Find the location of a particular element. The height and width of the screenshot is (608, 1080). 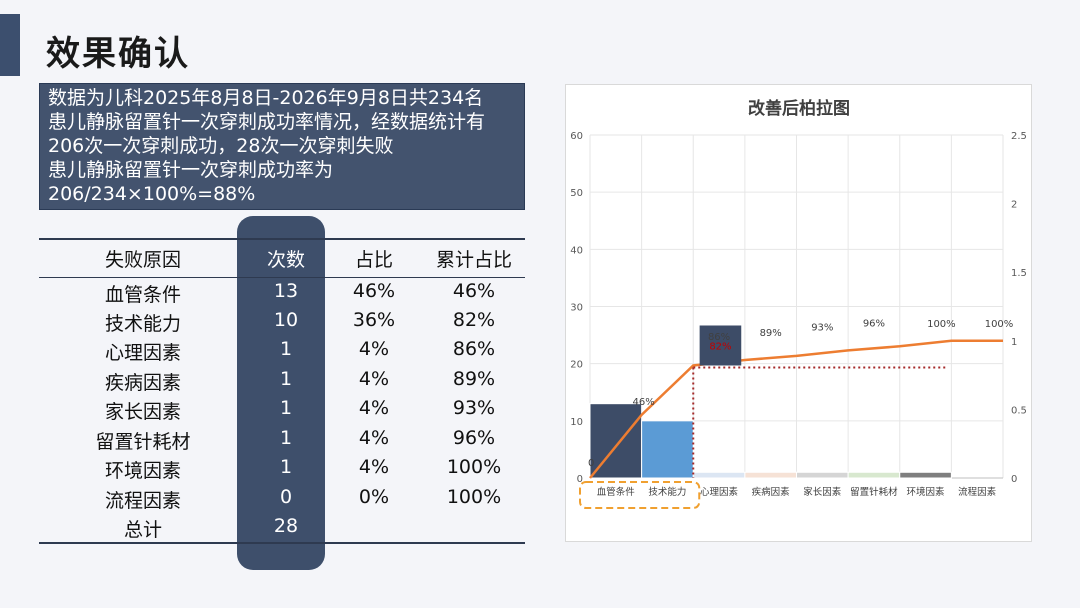

y-tick-label: 10 is located at coordinates (576, 422).